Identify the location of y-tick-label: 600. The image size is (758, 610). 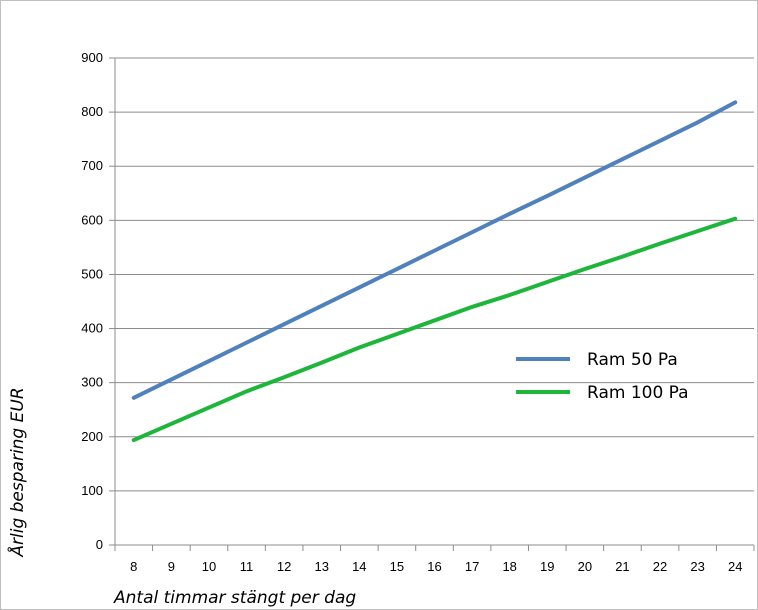
(92, 219).